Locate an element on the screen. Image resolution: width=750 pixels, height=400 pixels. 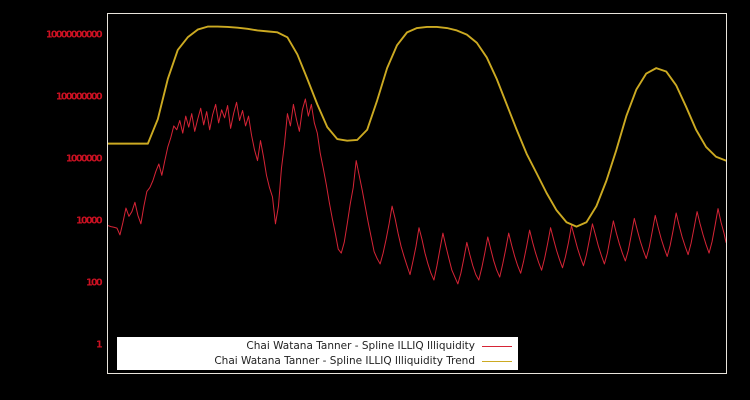
y-tick-label: 10000 is located at coordinates (89, 221).